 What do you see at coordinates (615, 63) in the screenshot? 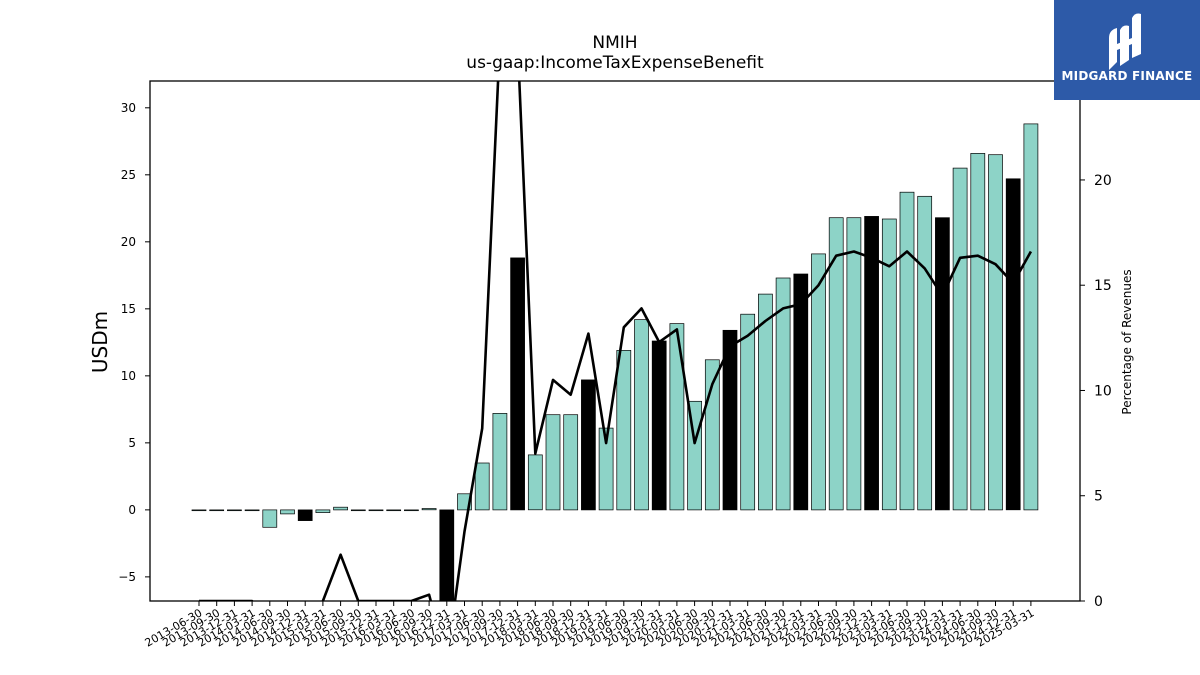
I see `chart-subtitle: us-gaap:IncomeTaxExpenseBenefit` at bounding box center [615, 63].